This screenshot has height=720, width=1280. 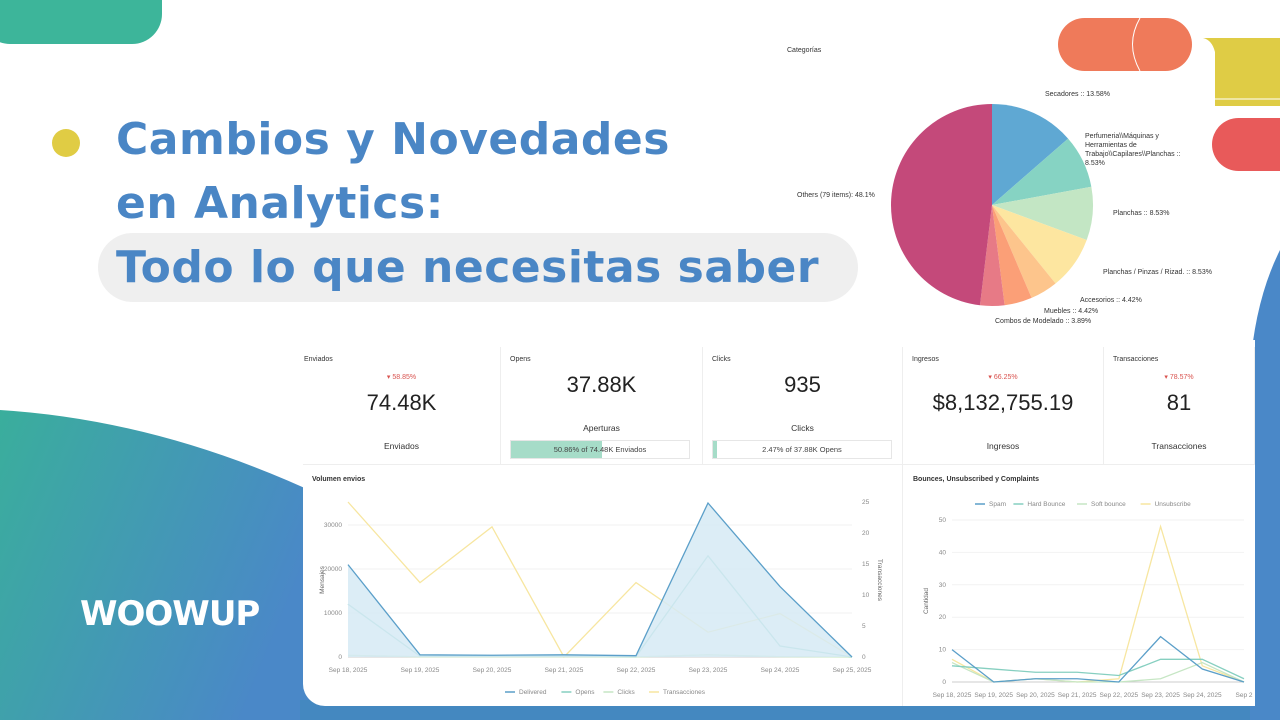 What do you see at coordinates (1003, 446) in the screenshot?
I see `kpi-sublabel: Ingresos` at bounding box center [1003, 446].